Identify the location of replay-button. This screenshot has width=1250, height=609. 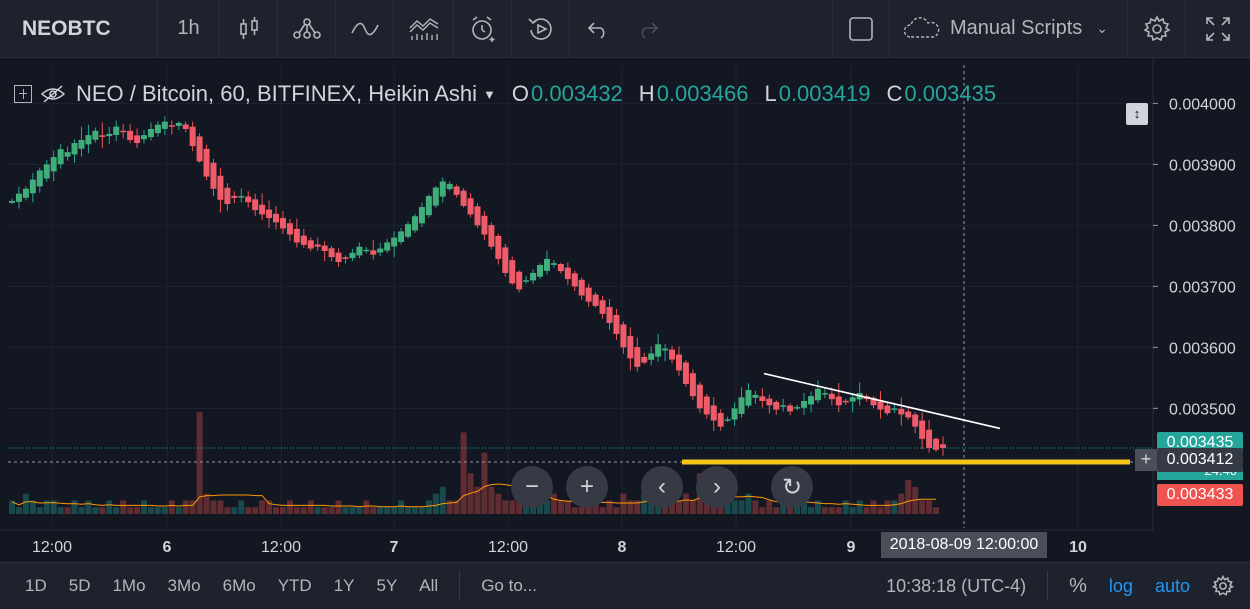
(541, 28).